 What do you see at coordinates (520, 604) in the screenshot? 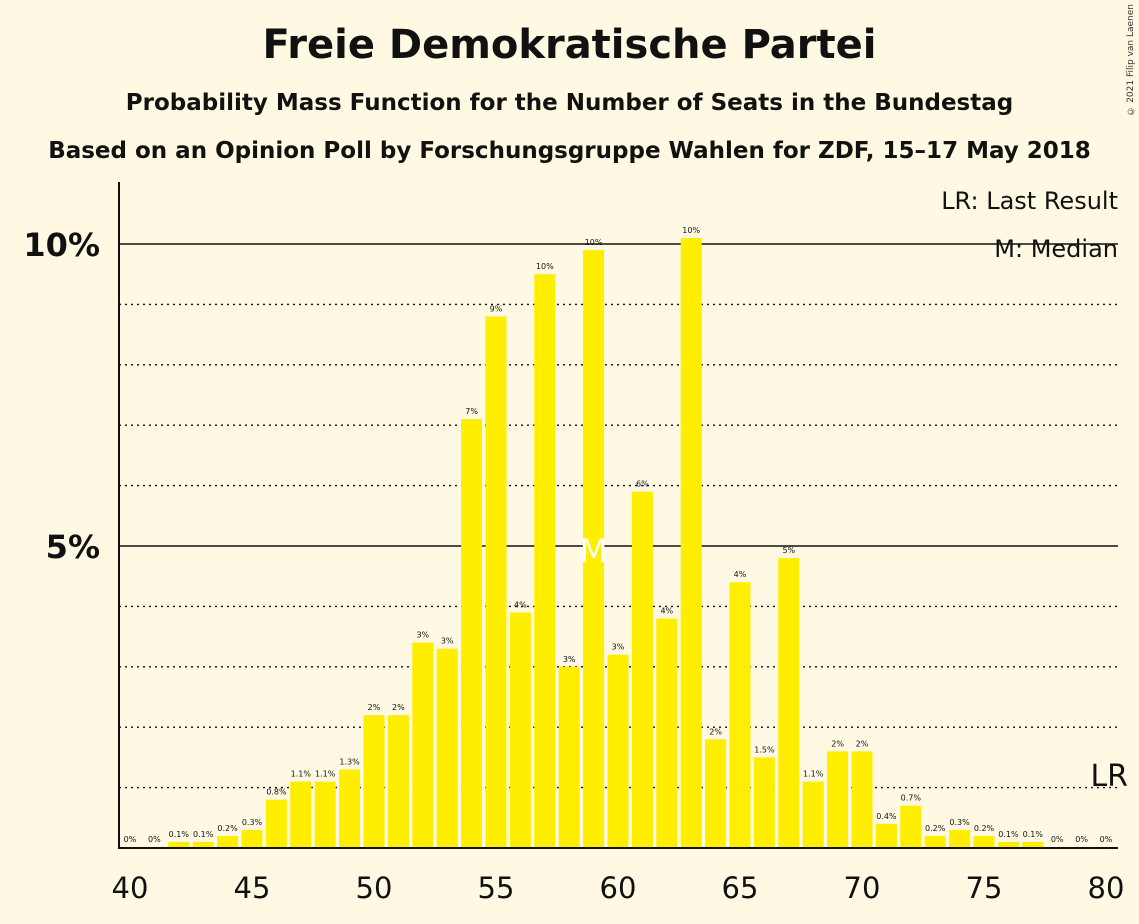
I see `bar-label-seat-56: 4%` at bounding box center [520, 604].